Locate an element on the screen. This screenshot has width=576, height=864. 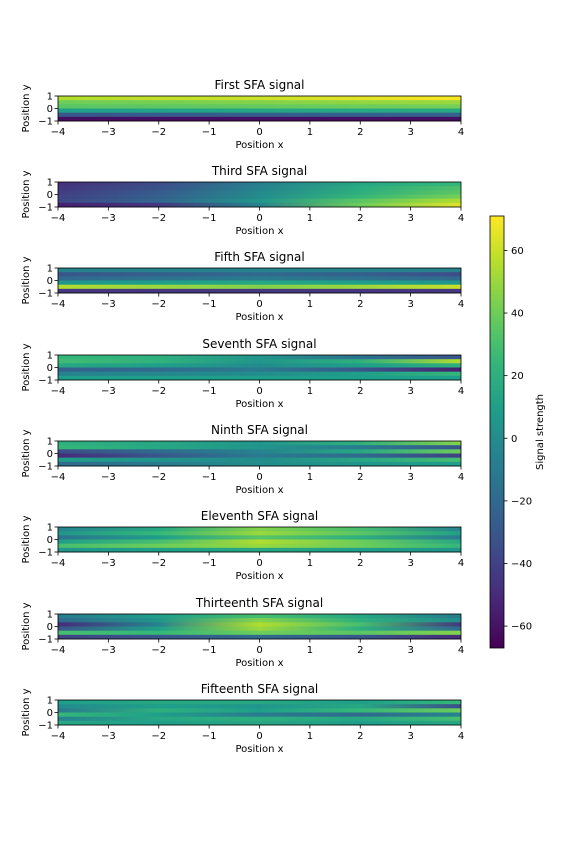
subplot-title: Eleventh SFA signal is located at coordinates (259, 516).